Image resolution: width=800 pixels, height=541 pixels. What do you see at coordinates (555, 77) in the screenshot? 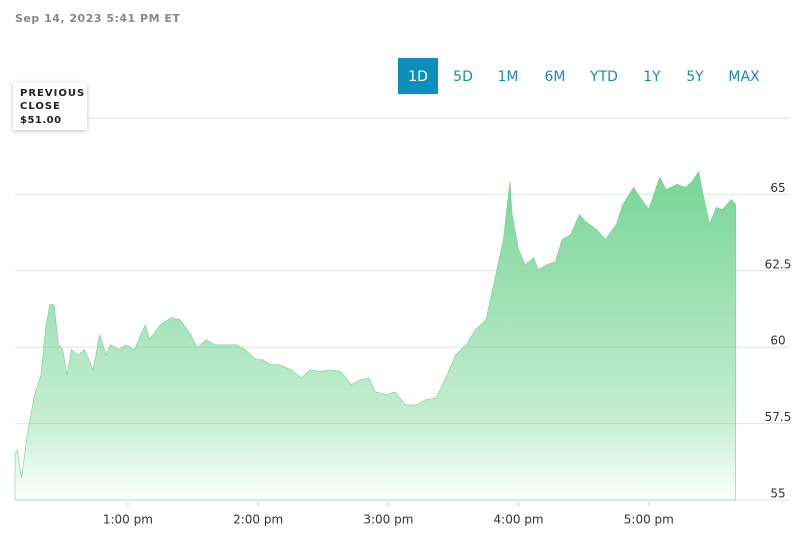
I see `range-button: 6M` at bounding box center [555, 77].